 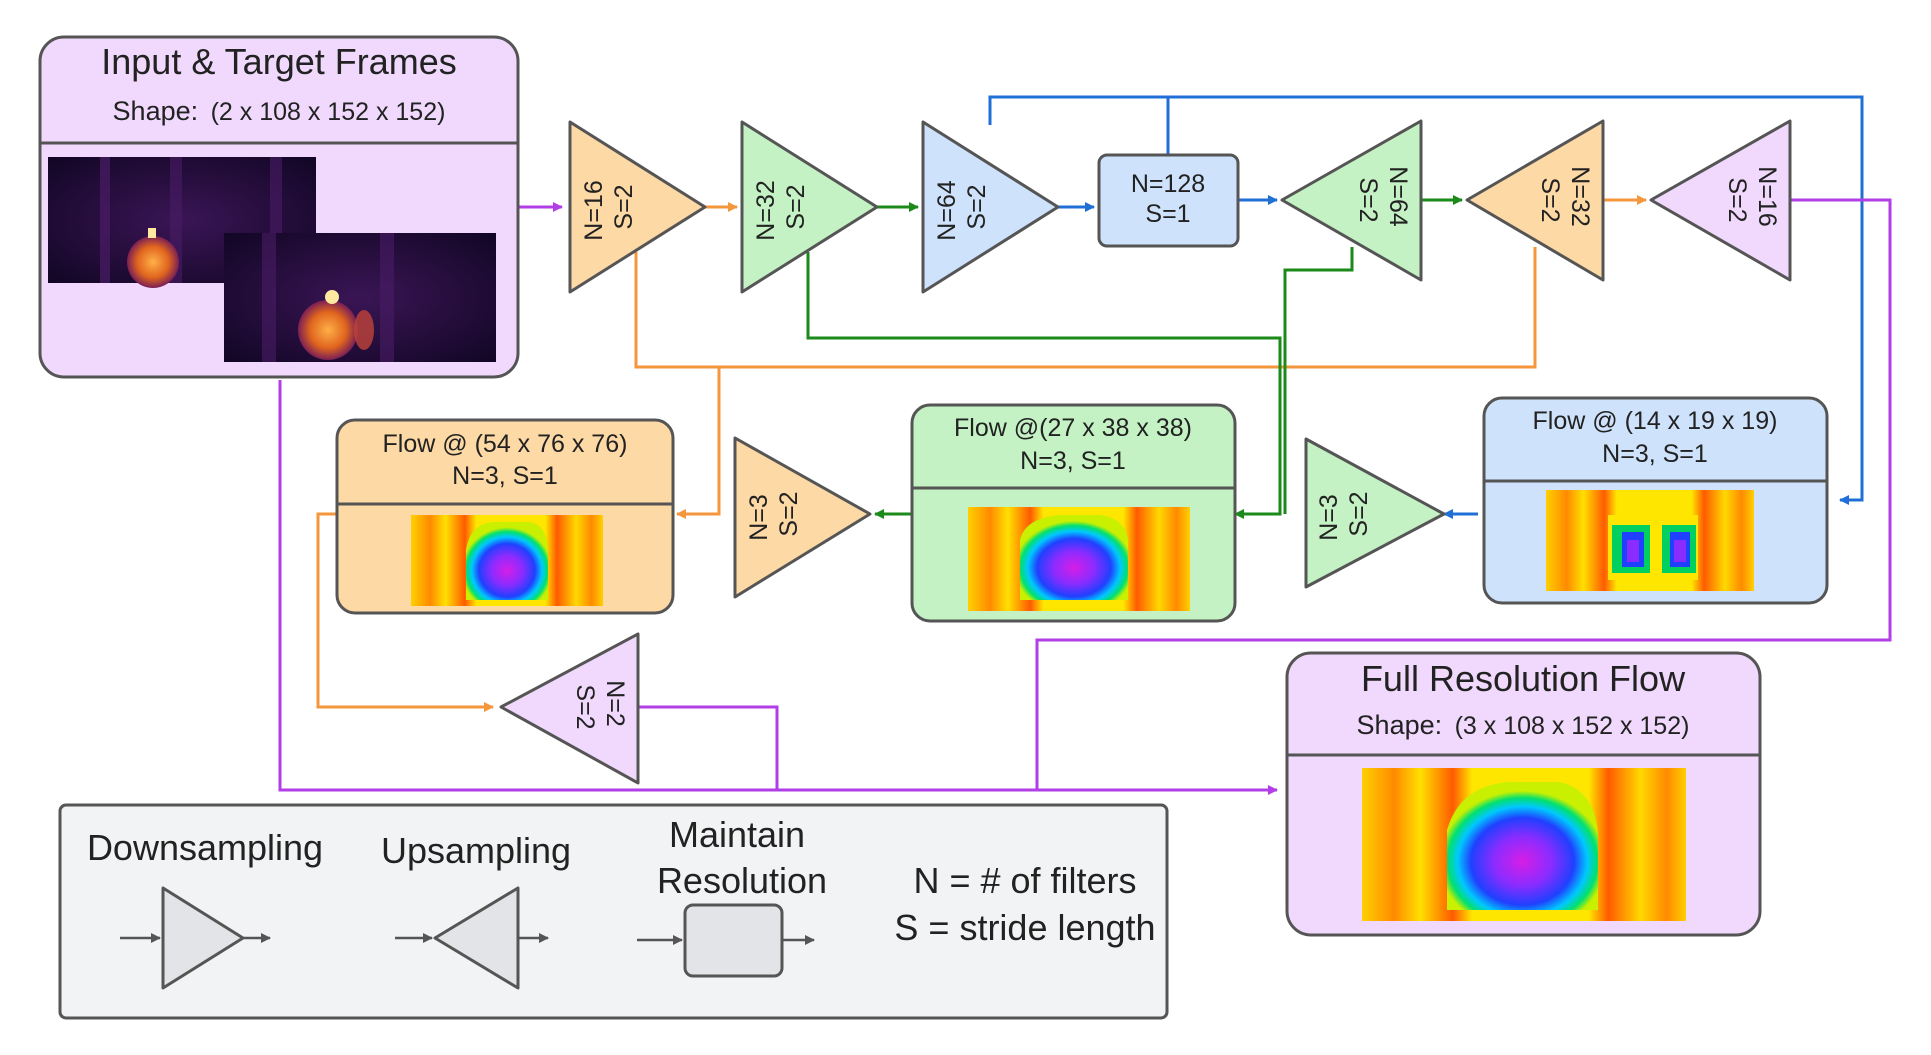 I want to click on dec3-s: S=2, so click(x=1737, y=199).